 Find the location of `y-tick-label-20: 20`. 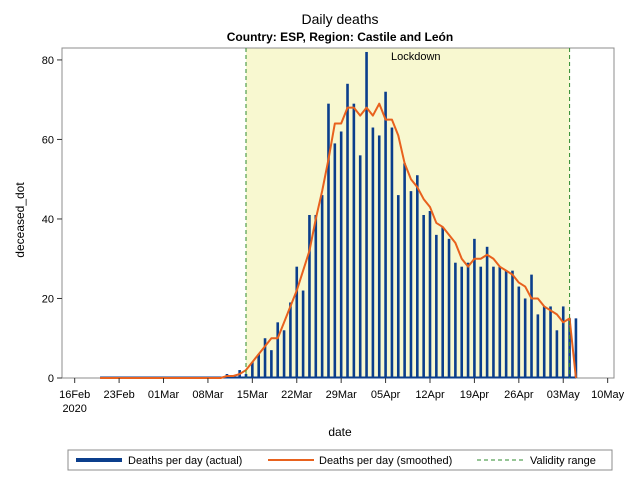

y-tick-label-20: 20 is located at coordinates (48, 299).